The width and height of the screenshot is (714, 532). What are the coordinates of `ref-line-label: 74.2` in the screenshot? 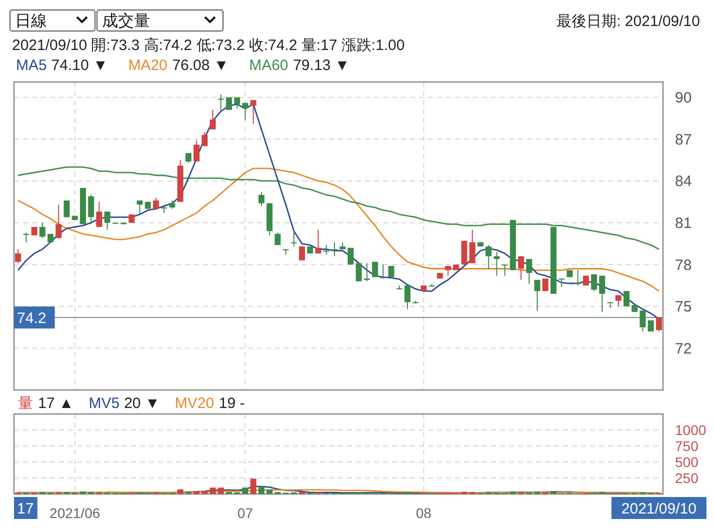 It's located at (31, 318).